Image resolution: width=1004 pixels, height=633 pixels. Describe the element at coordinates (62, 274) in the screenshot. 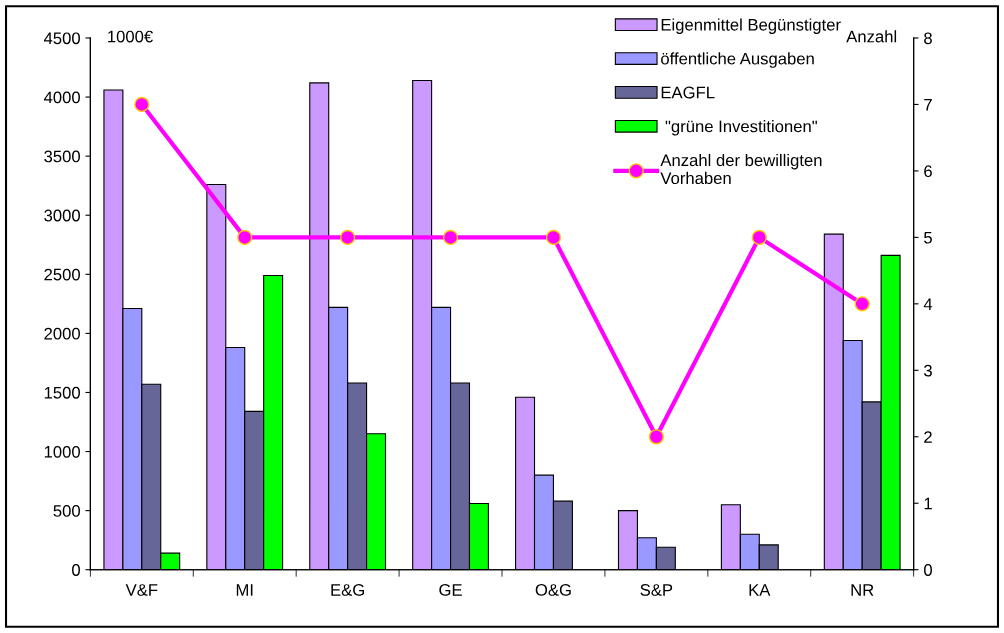

I see `y-tick-label: 2500` at that location.